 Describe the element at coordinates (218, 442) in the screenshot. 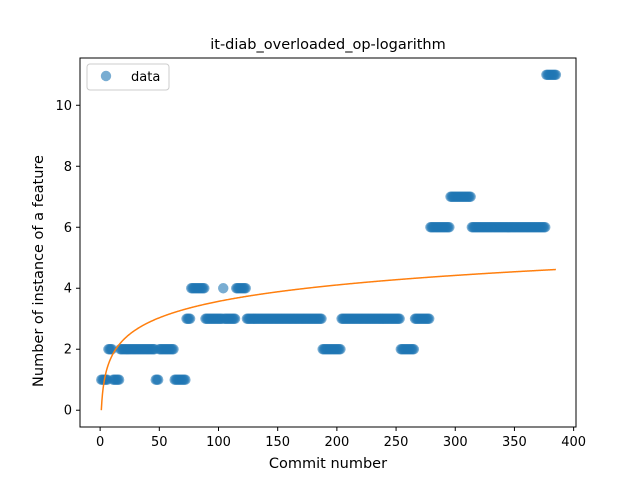

I see `x-tick-label: 100` at that location.